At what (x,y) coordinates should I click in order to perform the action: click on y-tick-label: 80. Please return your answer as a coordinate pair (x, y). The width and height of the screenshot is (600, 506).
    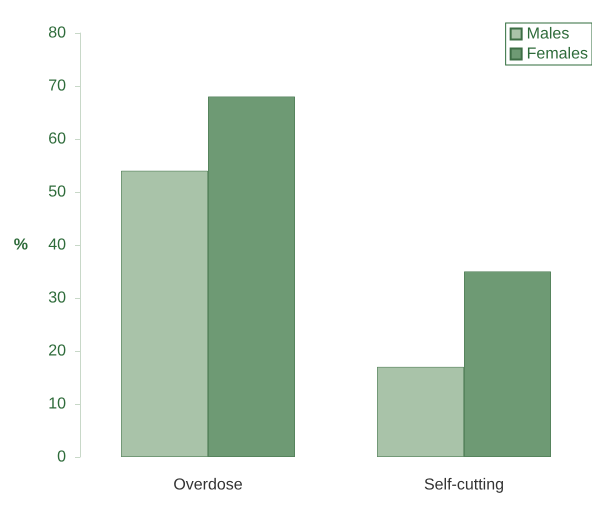
    Looking at the image, I should click on (57, 33).